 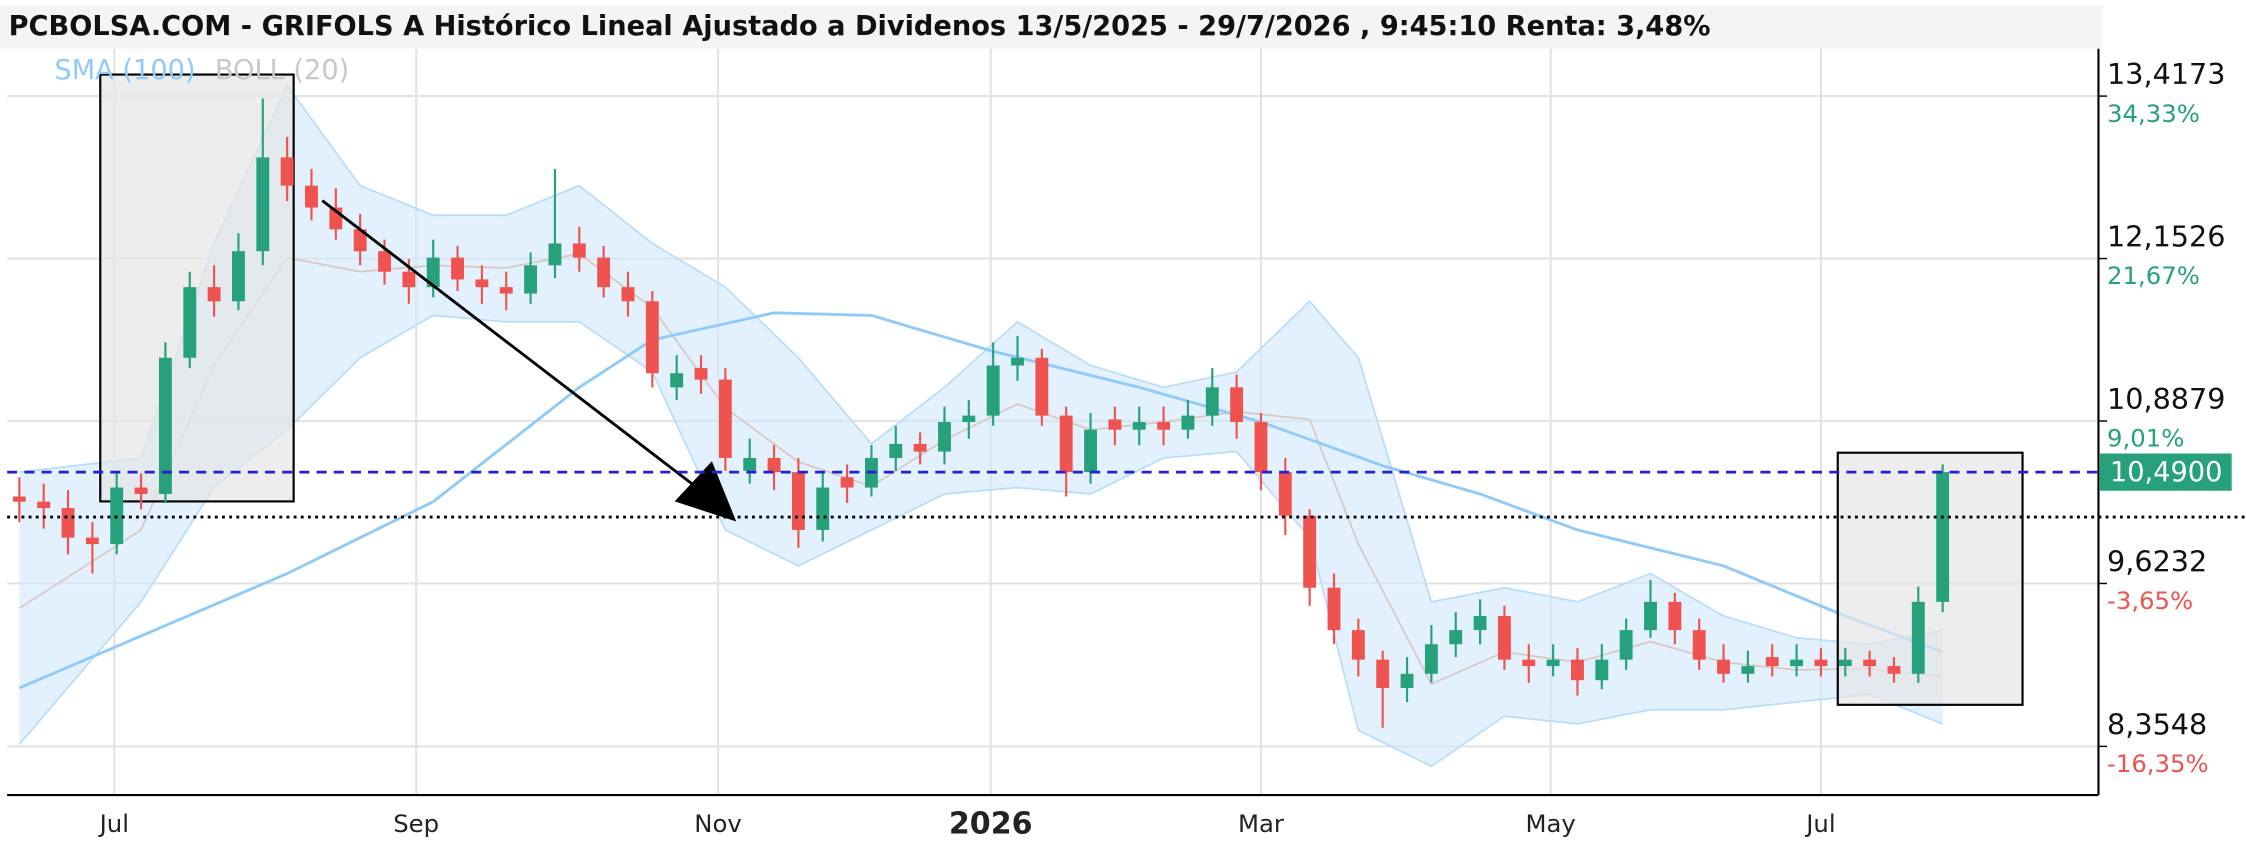 What do you see at coordinates (2166, 236) in the screenshot?
I see `y-tick-label: 12,1526` at bounding box center [2166, 236].